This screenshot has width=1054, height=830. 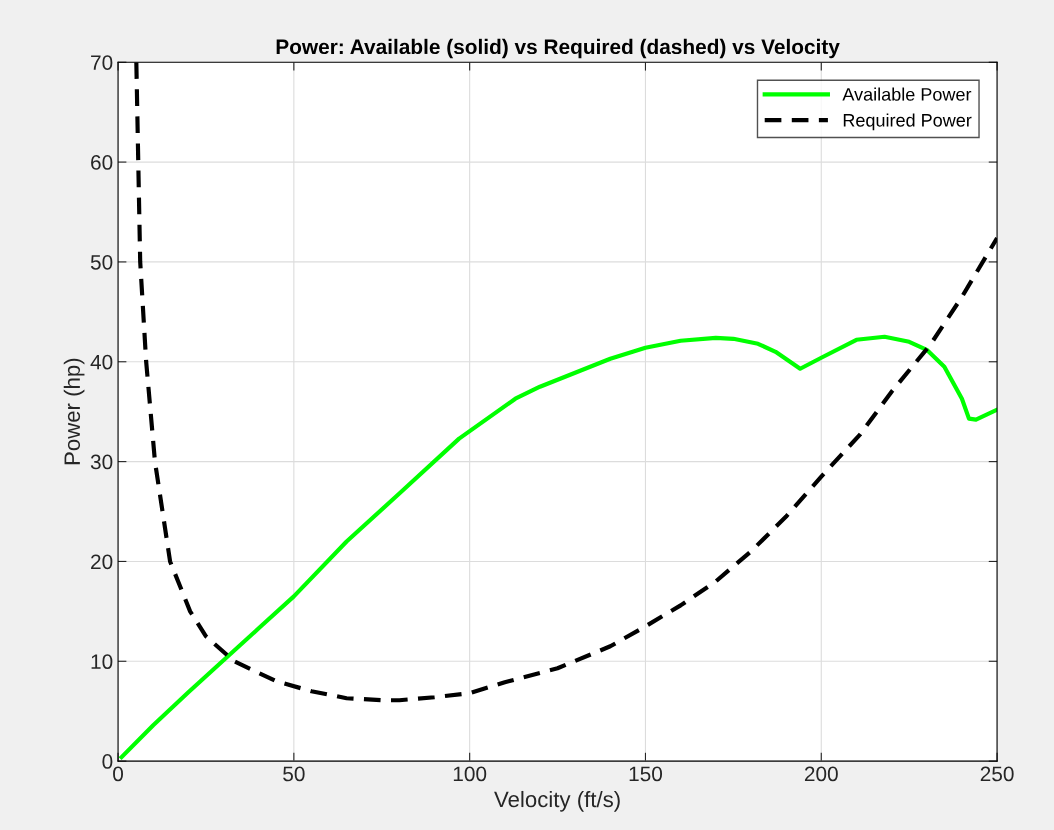 I want to click on x-tick-label: 250, so click(x=997, y=774).